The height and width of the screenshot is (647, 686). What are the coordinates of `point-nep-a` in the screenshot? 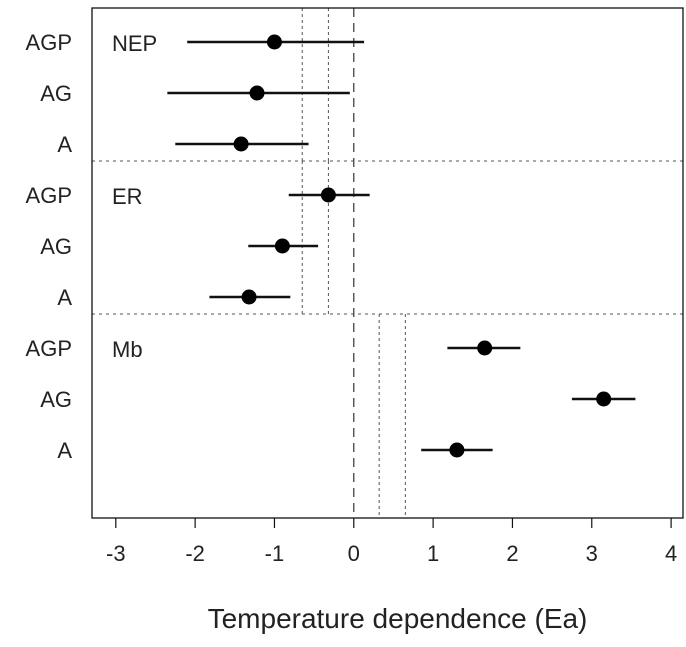 It's located at (241, 144).